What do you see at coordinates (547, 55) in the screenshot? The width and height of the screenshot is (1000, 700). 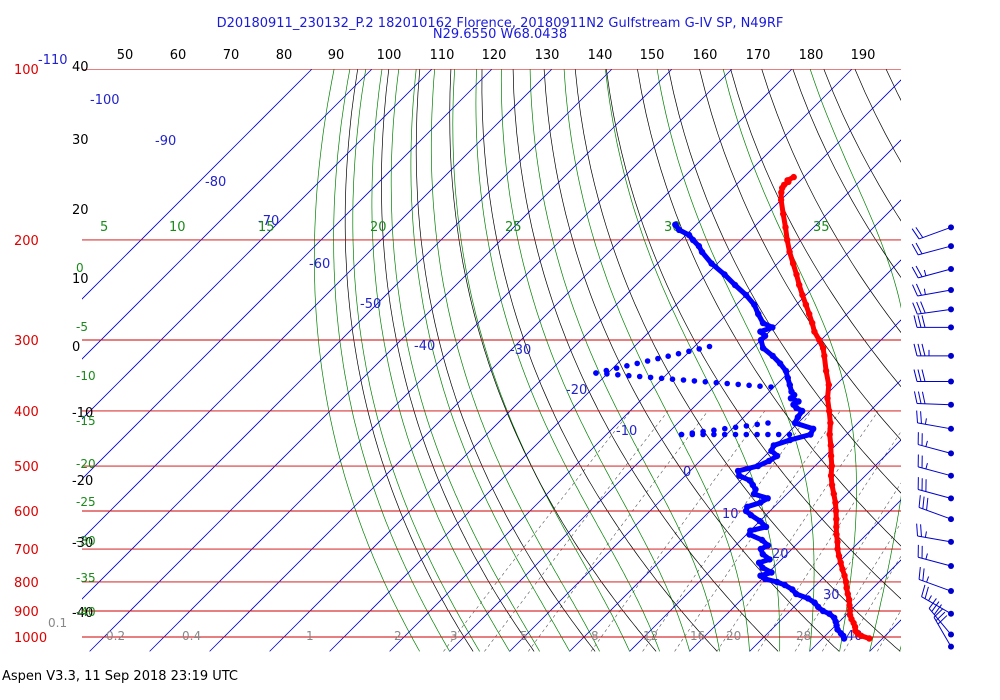 I see `top-scale-label: 130` at bounding box center [547, 55].